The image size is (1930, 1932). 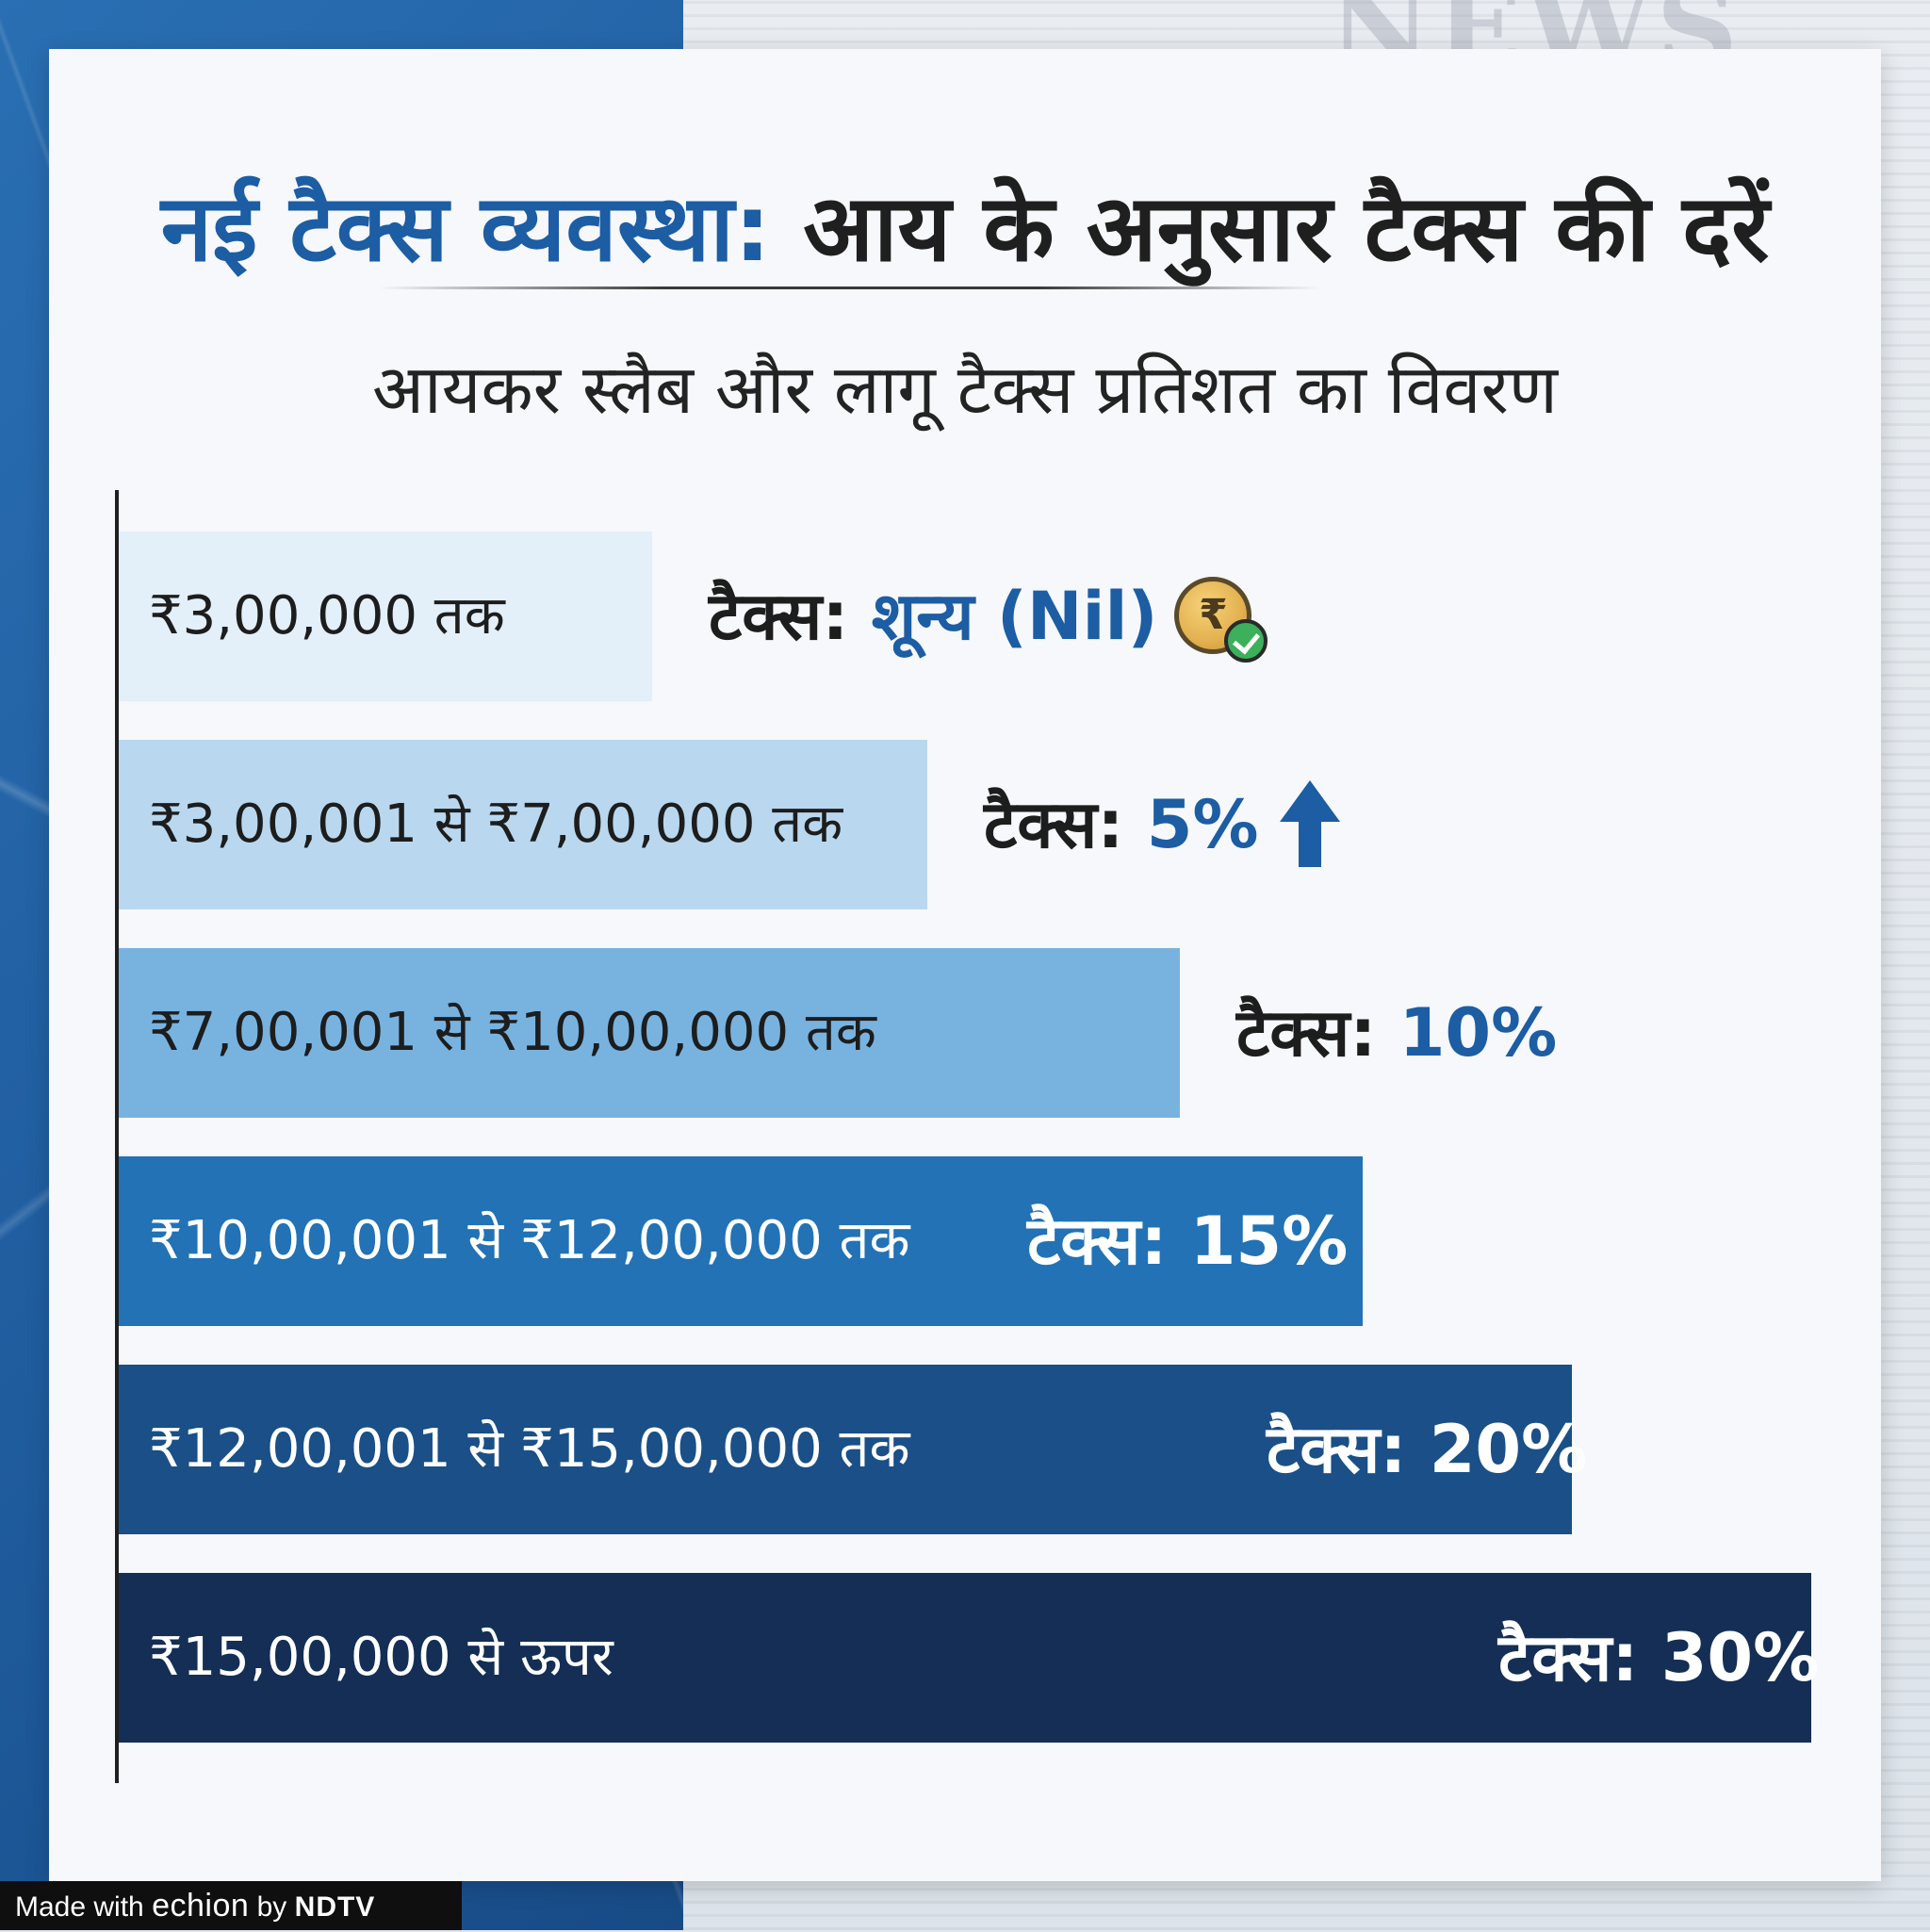 What do you see at coordinates (529, 1240) in the screenshot?
I see `tax-slab-range-label: ₹10,00,001 से ₹12,00,000 तक` at bounding box center [529, 1240].